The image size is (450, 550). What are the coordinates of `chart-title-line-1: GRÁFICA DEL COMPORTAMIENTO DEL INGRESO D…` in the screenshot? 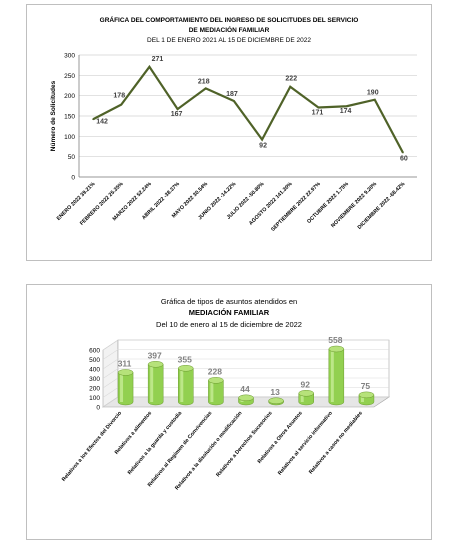 It's located at (229, 20).